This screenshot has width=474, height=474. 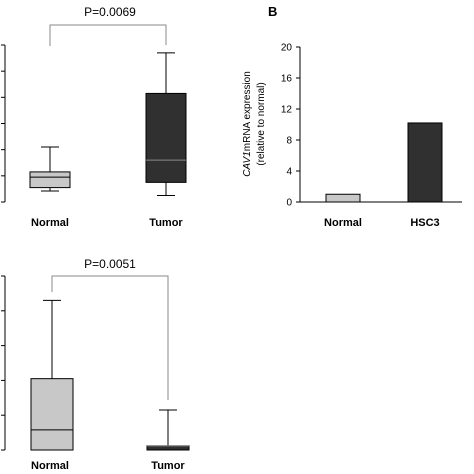 I want to click on y-tick-label: 4, so click(x=289, y=172).